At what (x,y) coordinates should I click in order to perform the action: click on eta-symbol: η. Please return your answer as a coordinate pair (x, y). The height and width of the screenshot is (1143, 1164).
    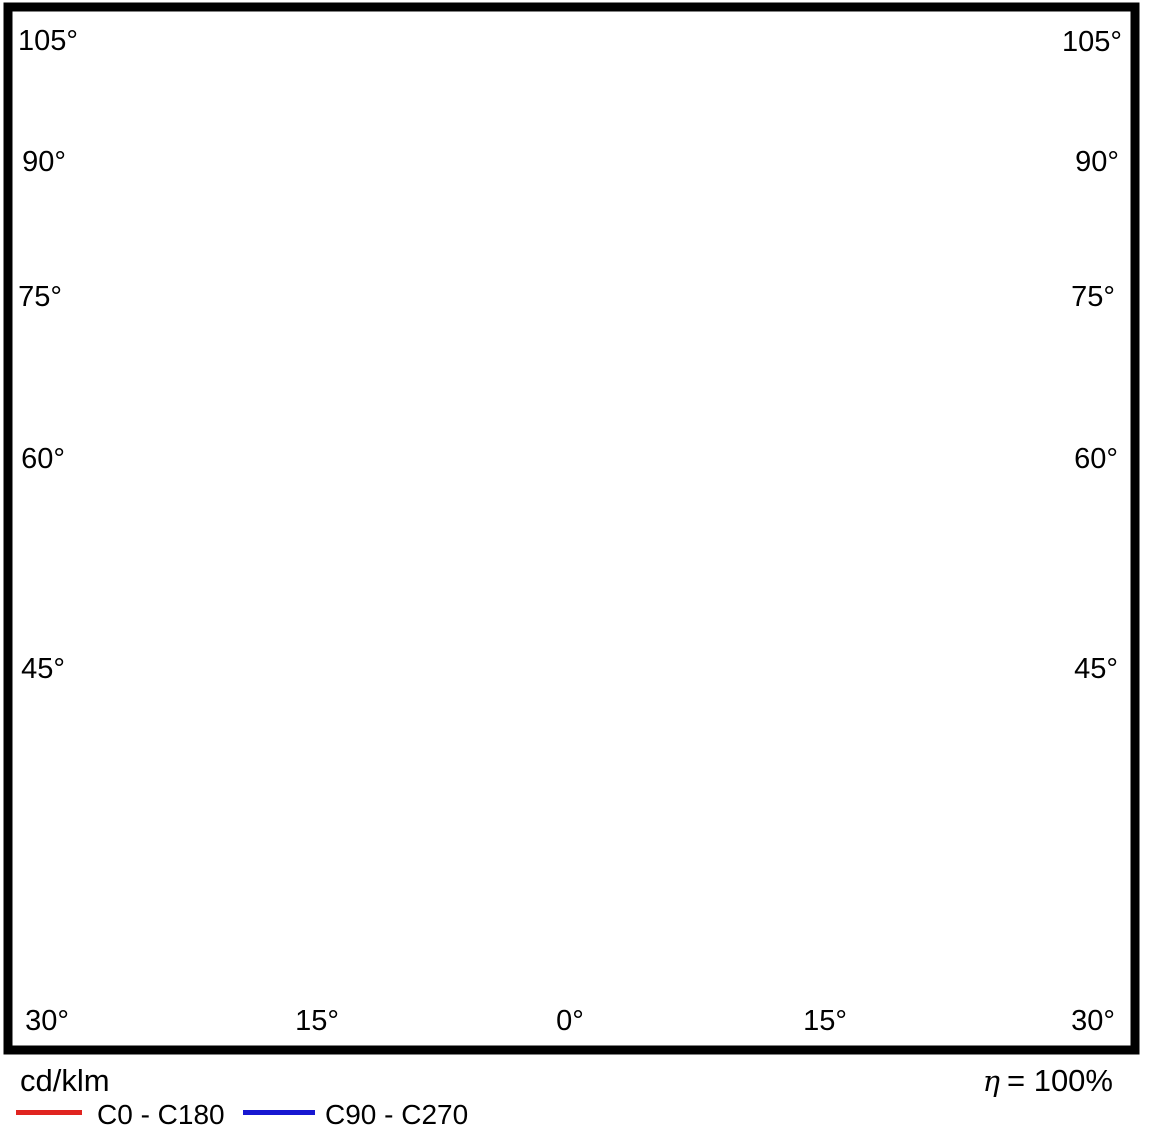
    Looking at the image, I should click on (991, 1081).